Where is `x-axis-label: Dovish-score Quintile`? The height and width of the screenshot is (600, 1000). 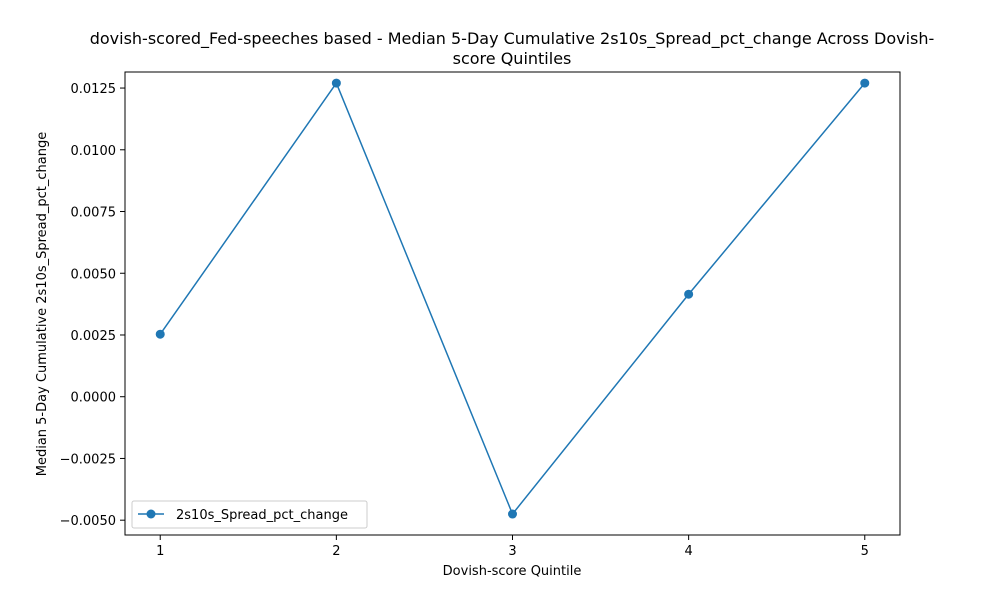 x-axis-label: Dovish-score Quintile is located at coordinates (512, 571).